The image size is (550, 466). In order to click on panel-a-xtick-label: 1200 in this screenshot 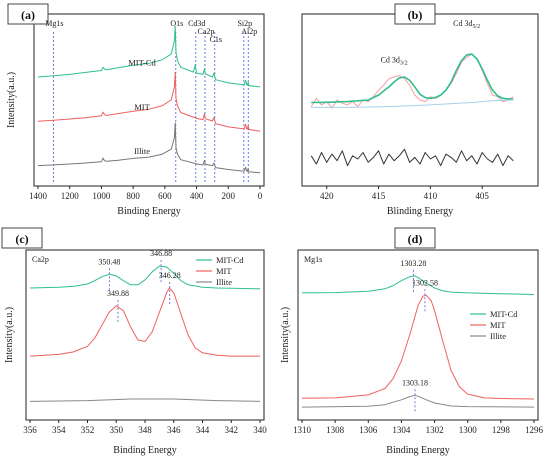, I will do `click(70, 196)`.